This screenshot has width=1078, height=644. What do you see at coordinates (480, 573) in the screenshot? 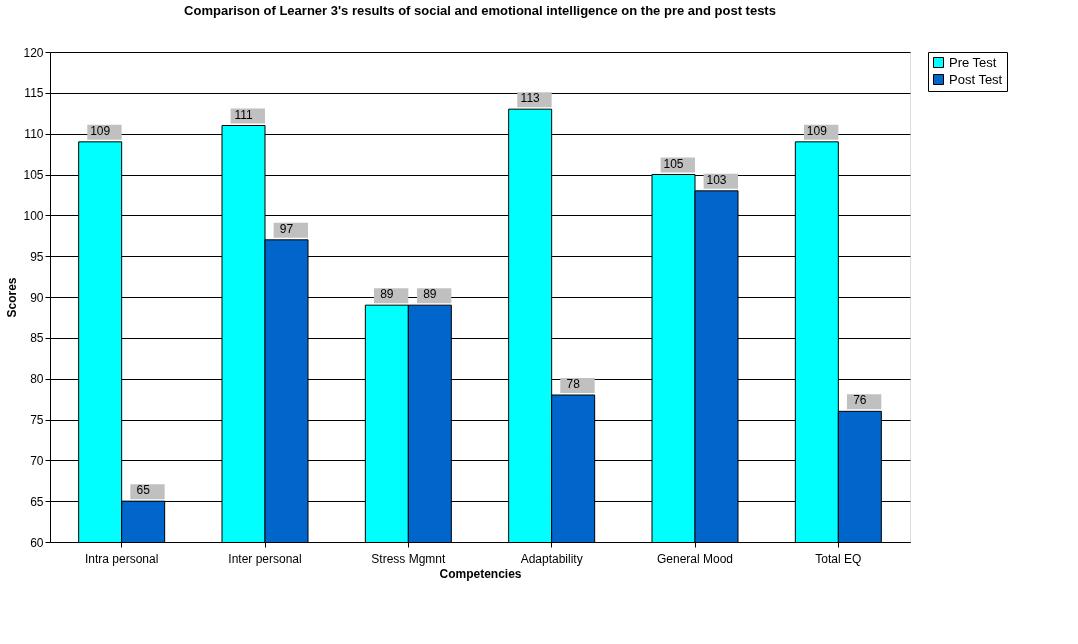
I see `x-axis-title: Competencies` at bounding box center [480, 573].